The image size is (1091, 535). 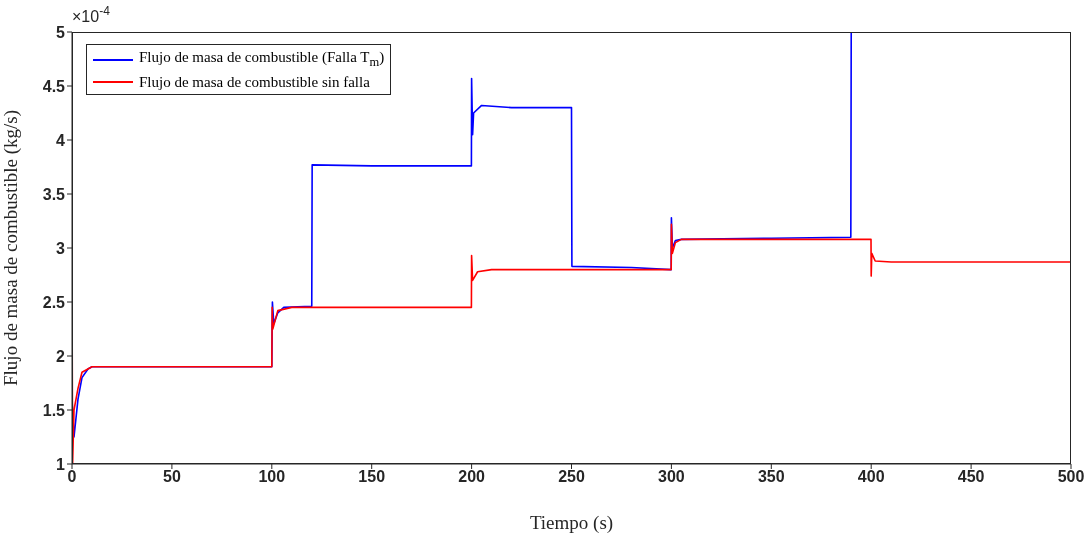 What do you see at coordinates (1071, 477) in the screenshot?
I see `x-tick-label: 500` at bounding box center [1071, 477].